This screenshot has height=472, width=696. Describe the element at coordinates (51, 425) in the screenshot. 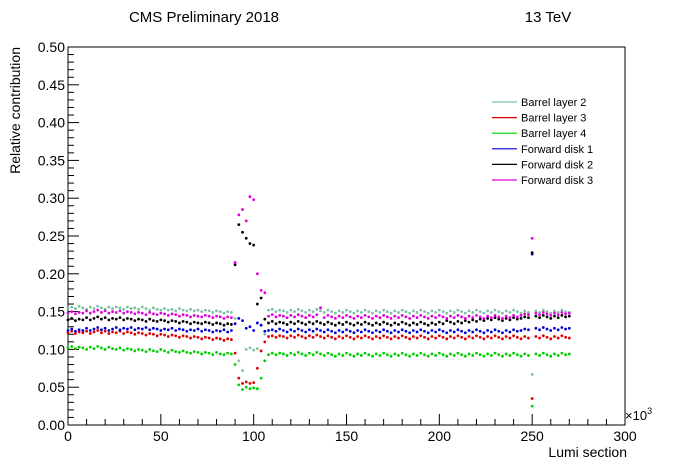

I see `y-tick-label: 0.00` at that location.